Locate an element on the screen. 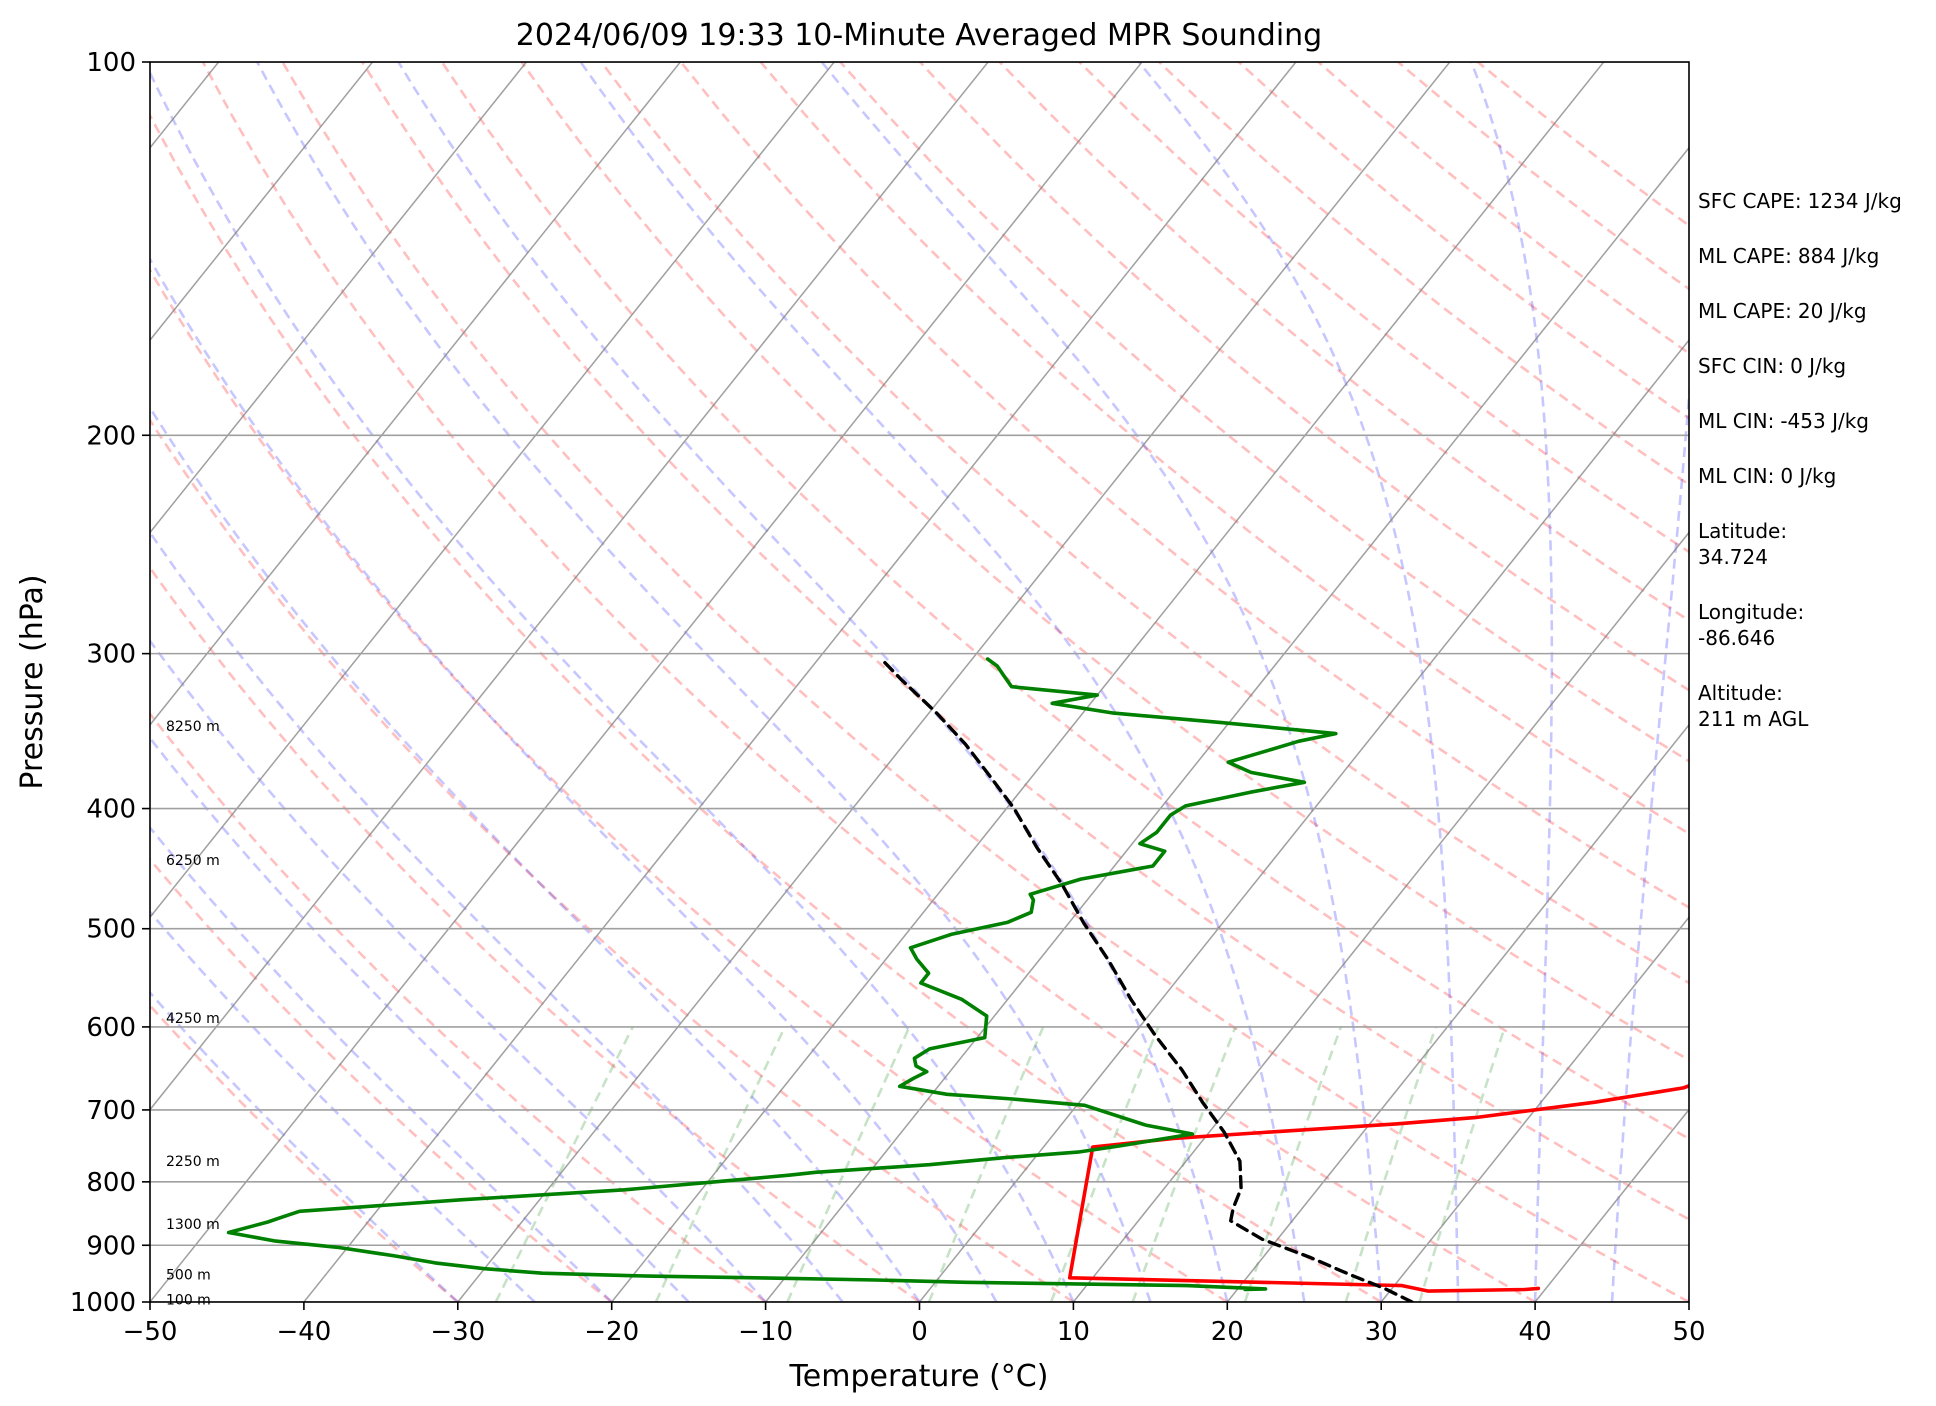 The image size is (1936, 1406). y-tick-label: 800 is located at coordinates (111, 1183).